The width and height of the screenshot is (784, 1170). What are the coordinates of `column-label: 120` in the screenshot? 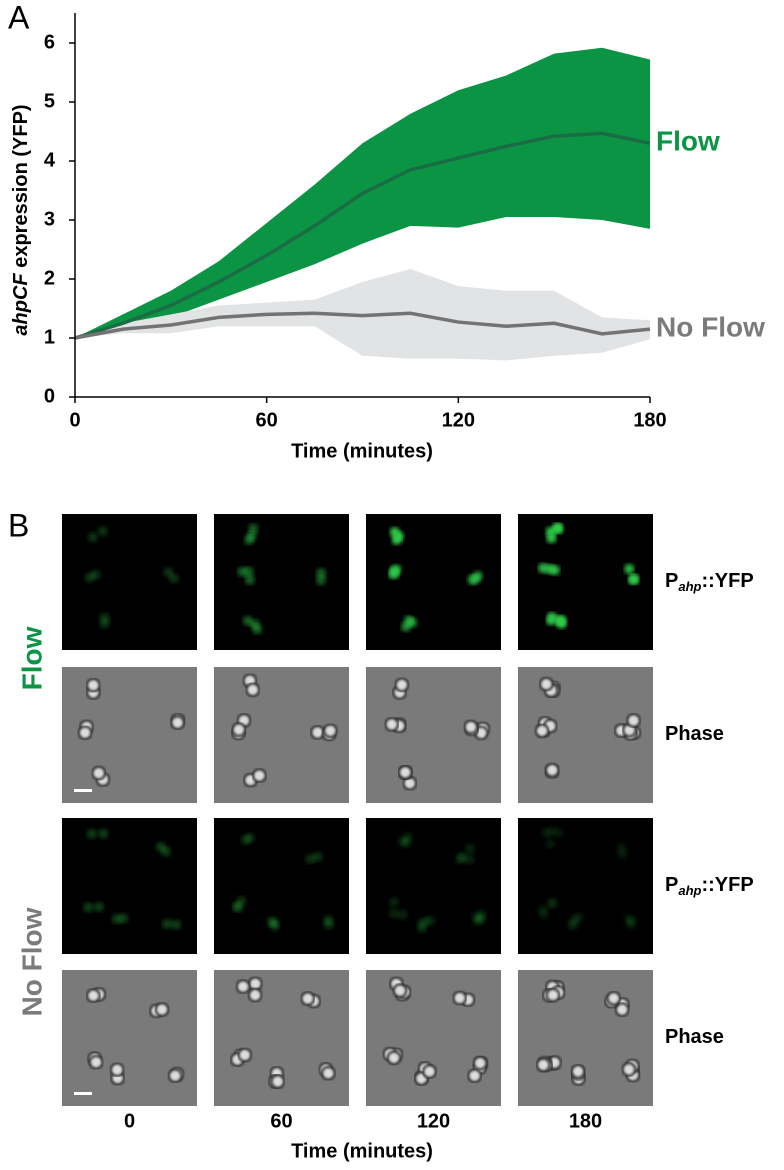 It's located at (433, 1121).